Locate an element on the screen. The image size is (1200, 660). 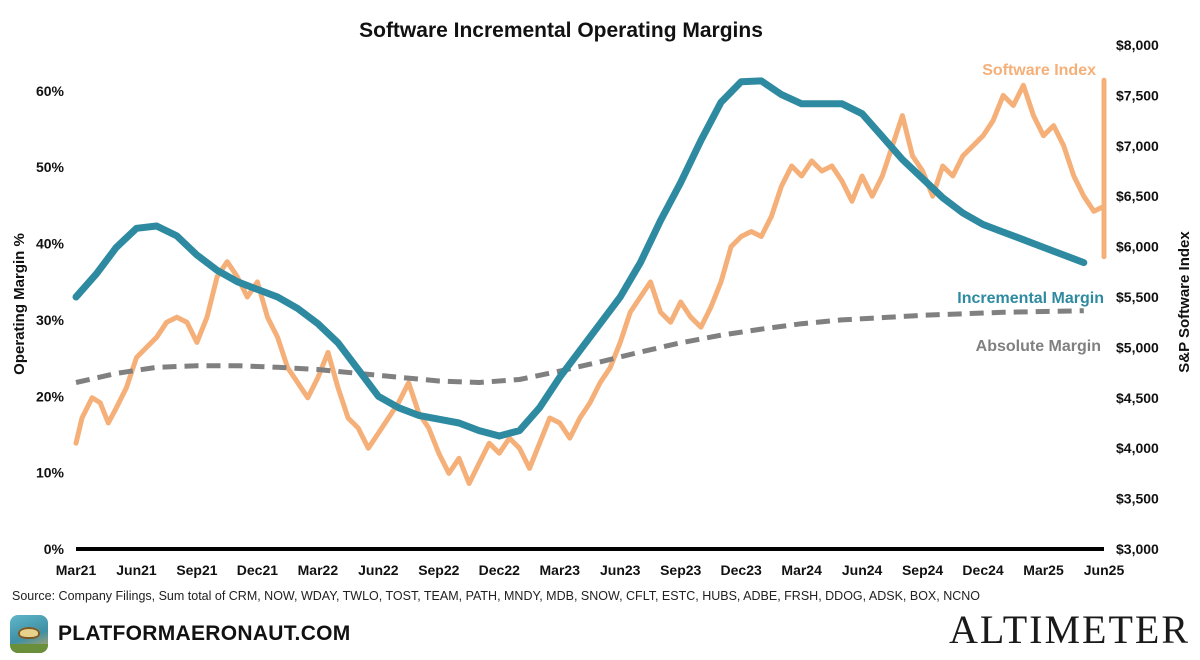
x-tick-label: Jun21 is located at coordinates (136, 570).